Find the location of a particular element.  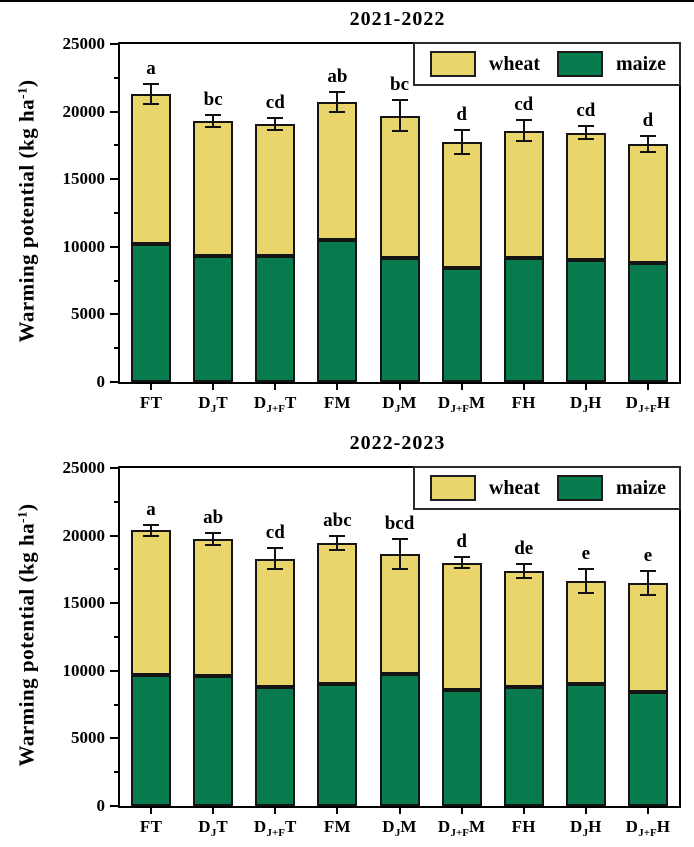

y-tick-label: 5000 is located at coordinates (88, 738).